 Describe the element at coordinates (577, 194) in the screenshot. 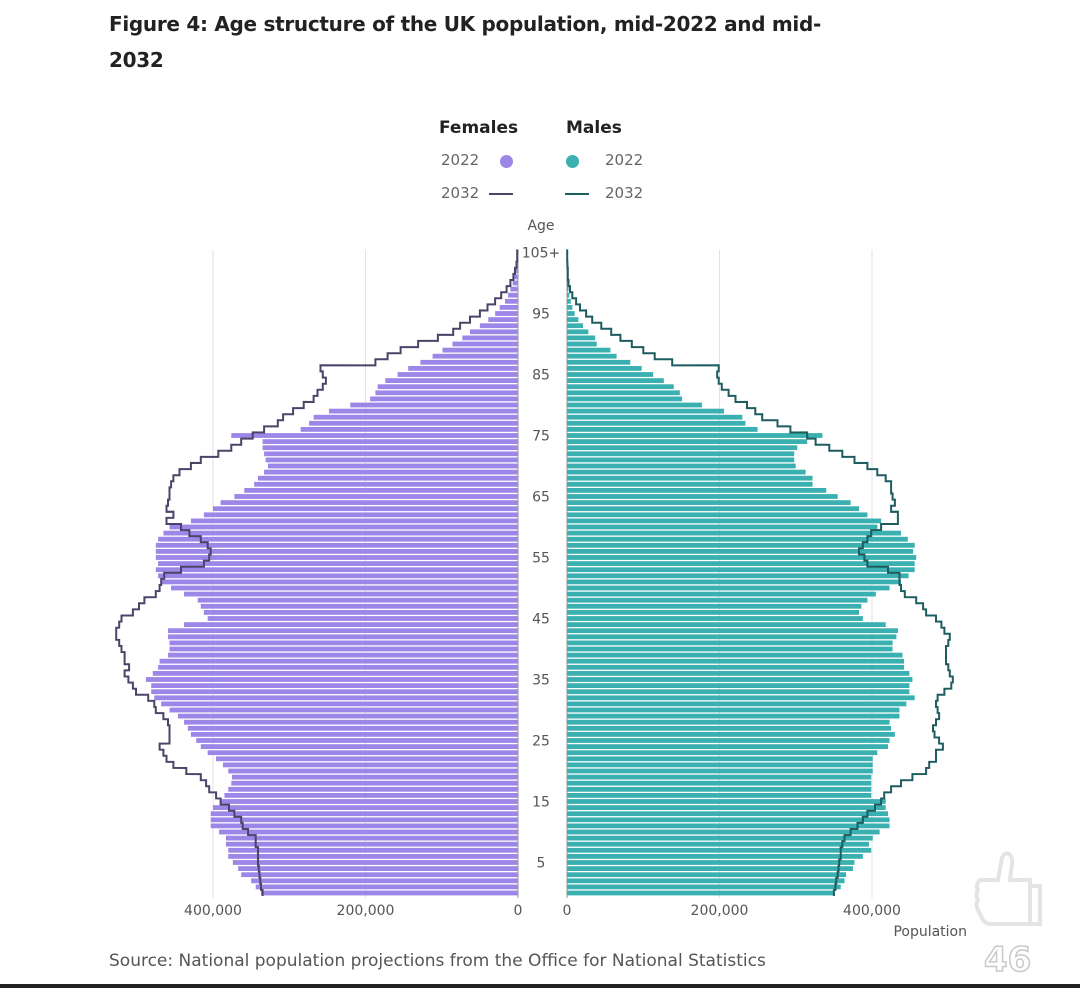

I see `legend-male-2032-line-icon` at that location.